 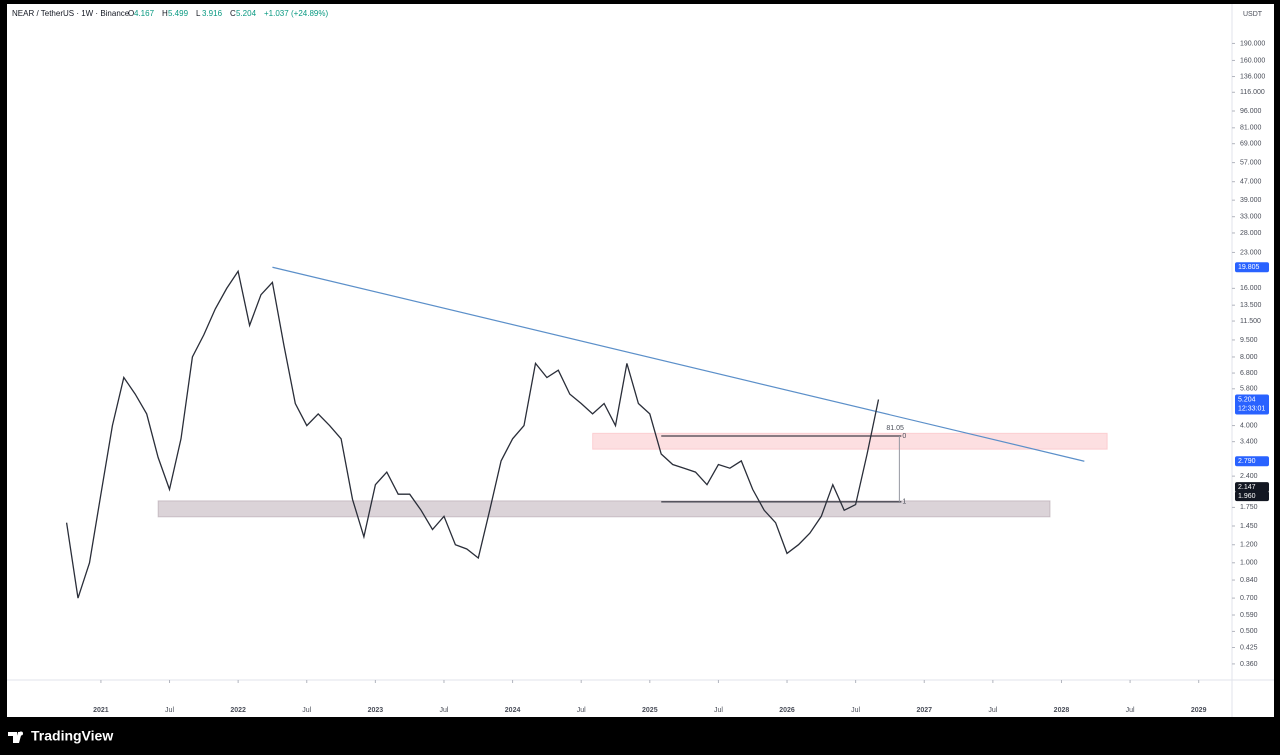 What do you see at coordinates (1249, 526) in the screenshot?
I see `y-tick-label: 1.450` at bounding box center [1249, 526].